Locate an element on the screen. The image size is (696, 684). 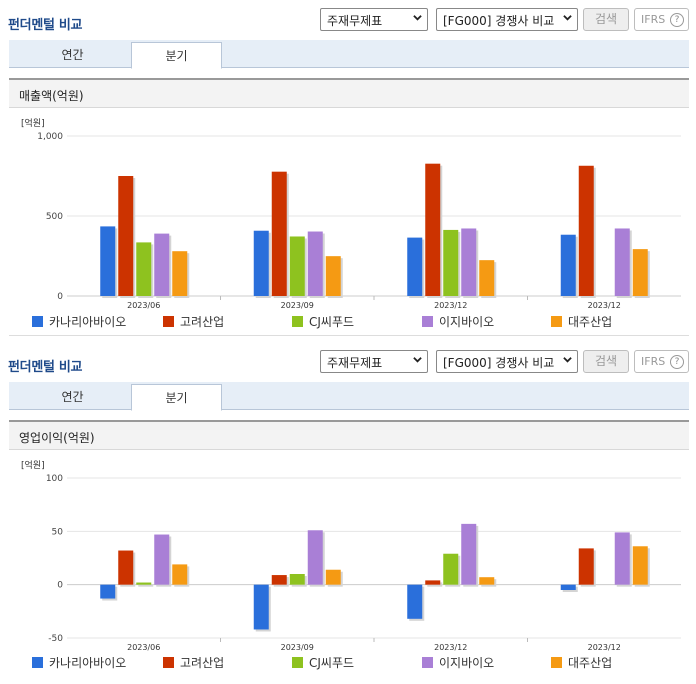
bar-shadow is located at coordinates (146, 585).